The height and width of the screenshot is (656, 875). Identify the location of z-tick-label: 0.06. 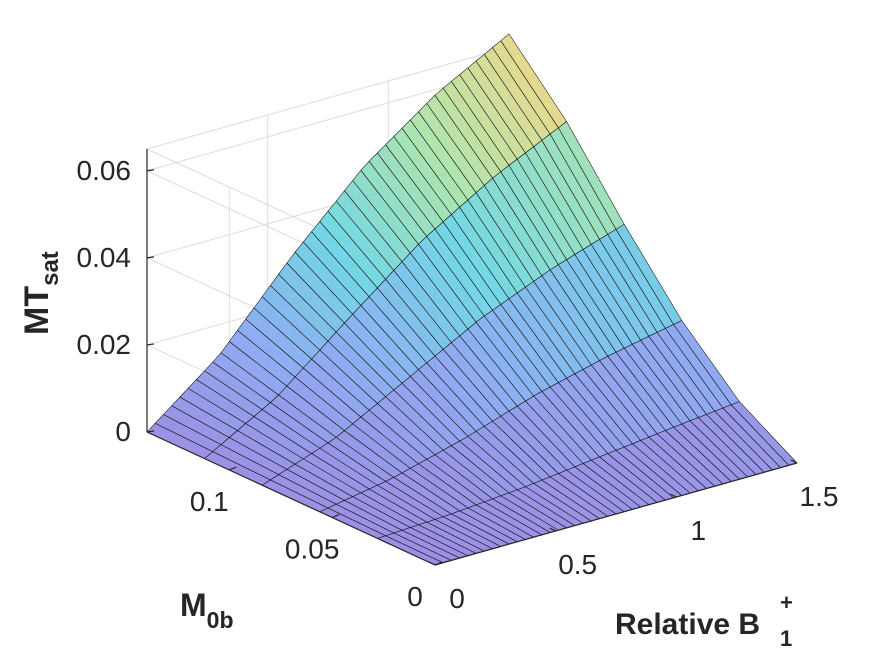
(104, 170).